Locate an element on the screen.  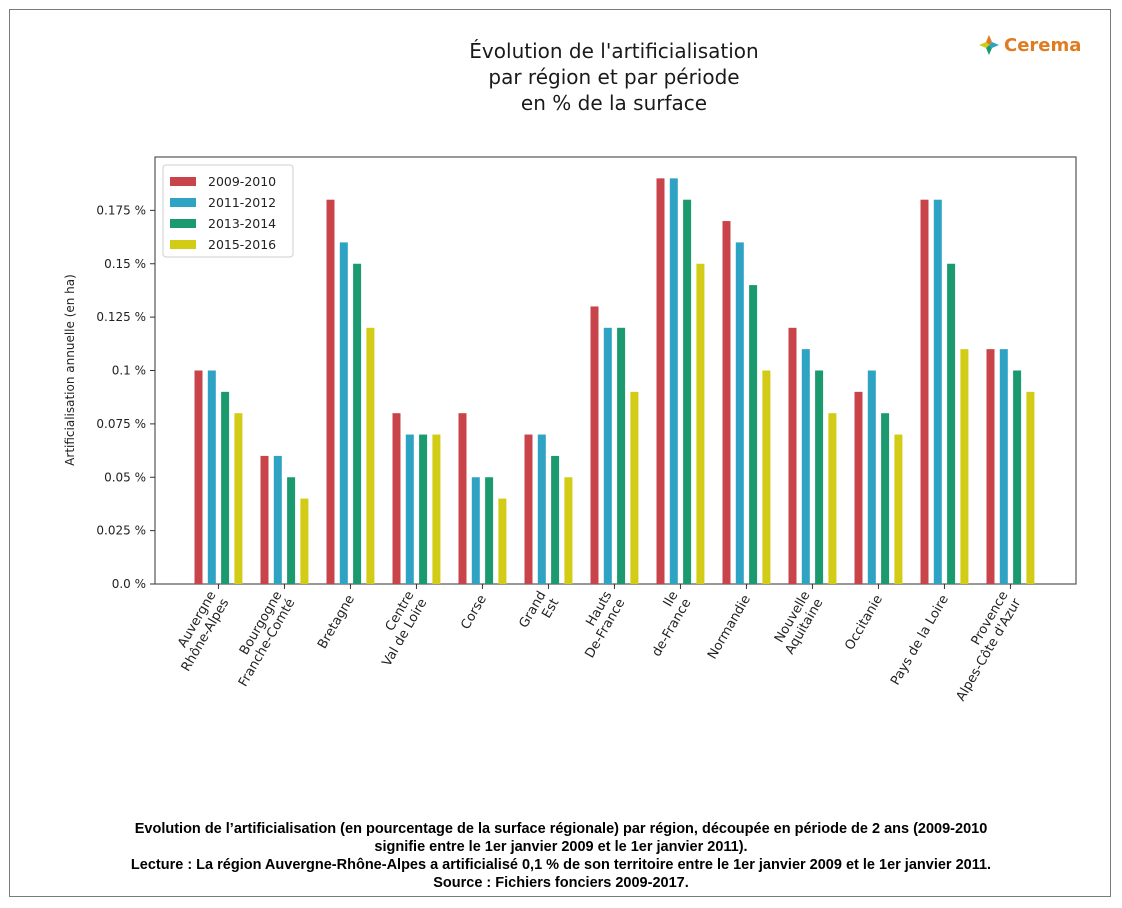
legend-label-2009-2010: 2009-2010 is located at coordinates (242, 181).